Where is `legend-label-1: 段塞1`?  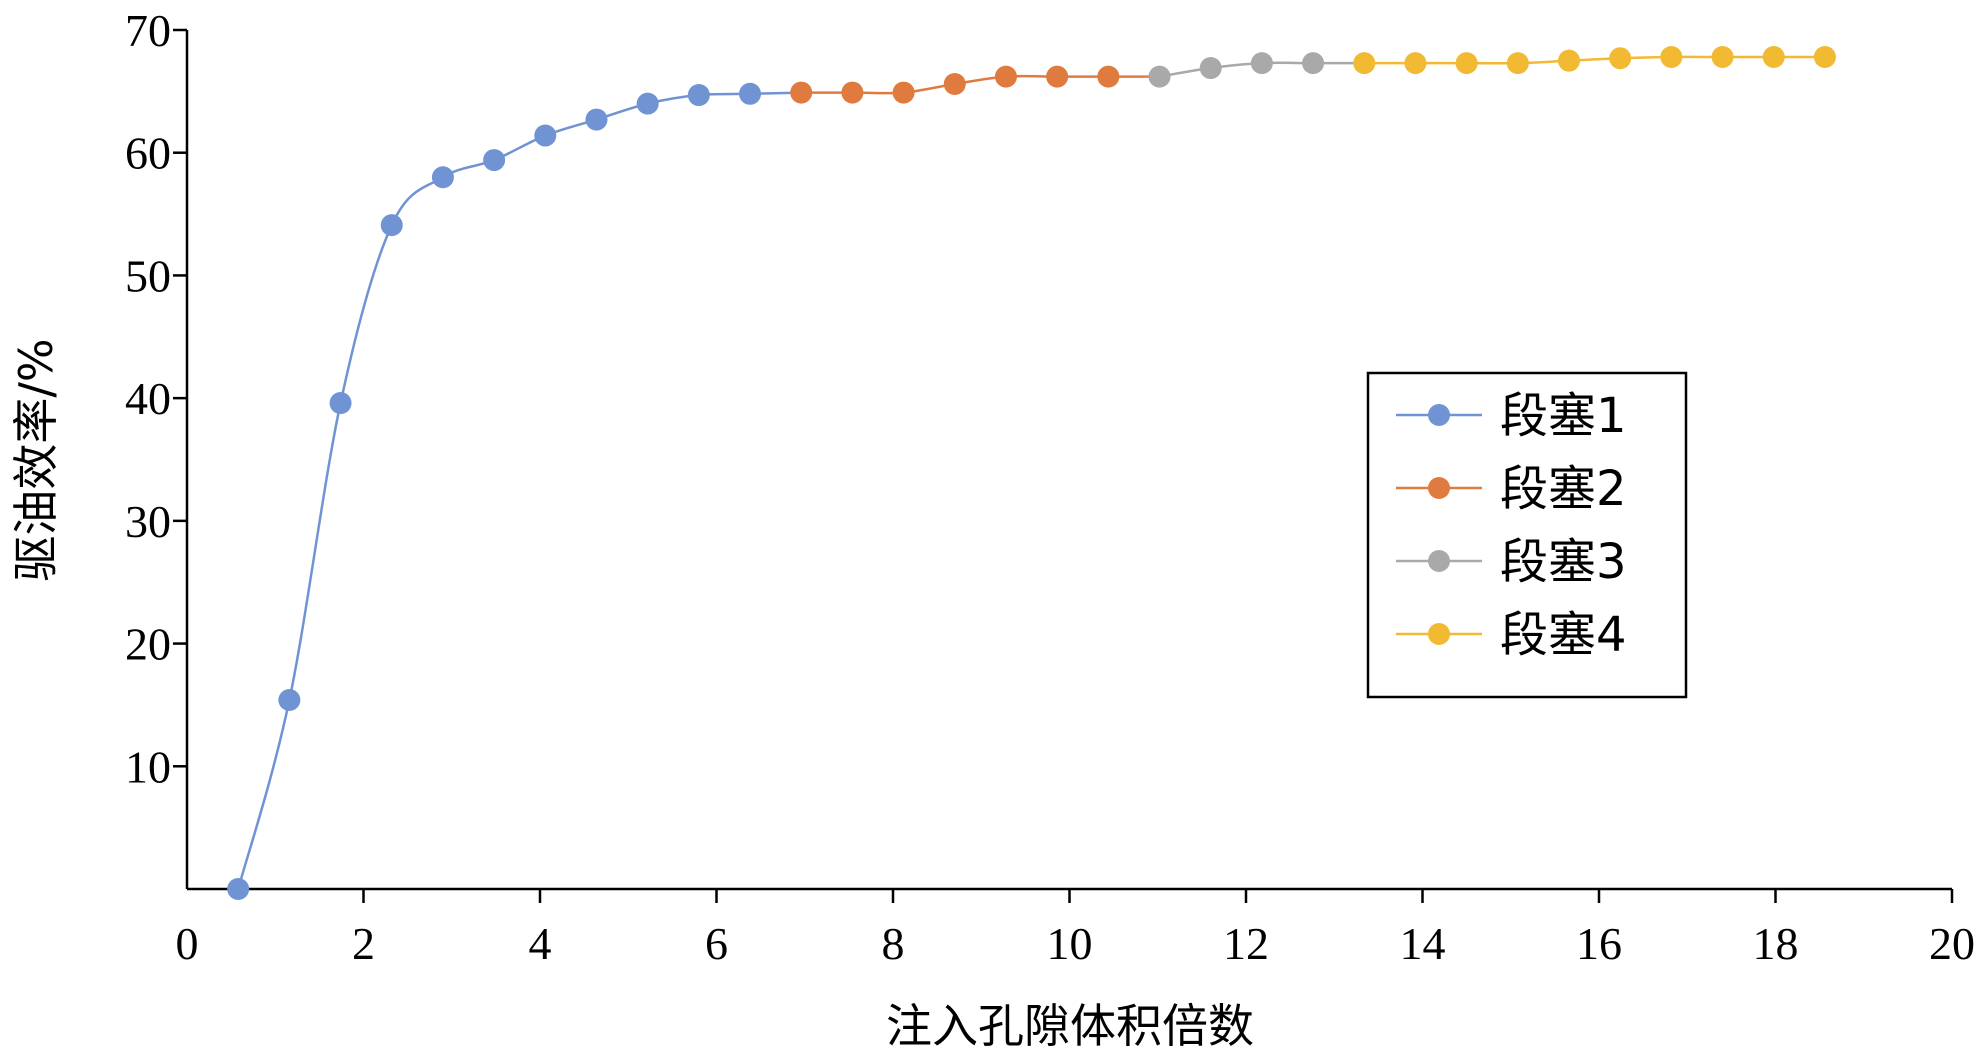
legend-label-1: 段塞1 is located at coordinates (1563, 416).